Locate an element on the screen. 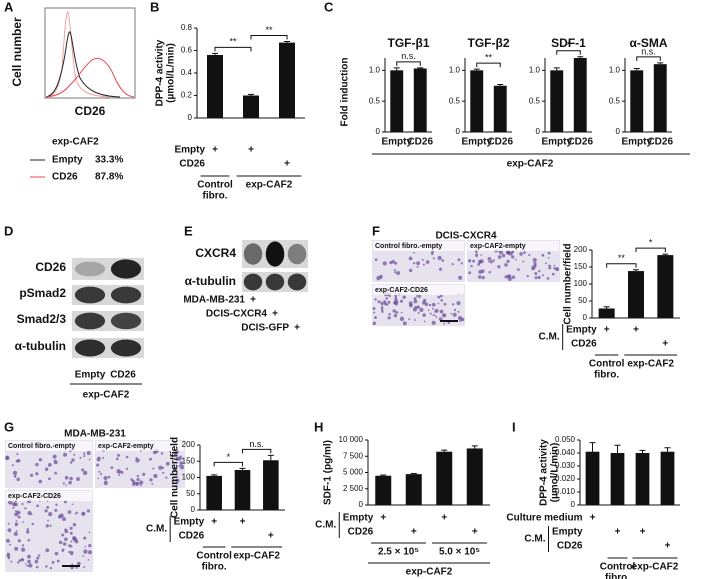 This screenshot has height=579, width=709. condition-label: DCIS-CXCR4 is located at coordinates (237, 314).